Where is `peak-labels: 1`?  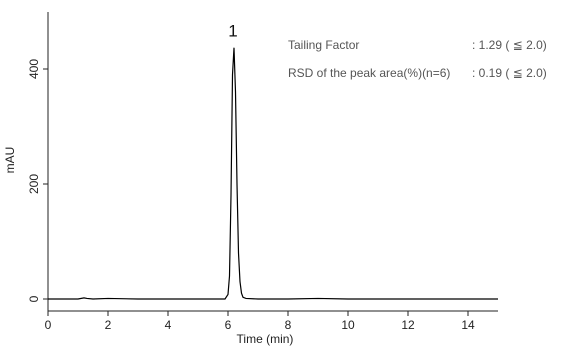 peak-labels: 1 is located at coordinates (232, 31).